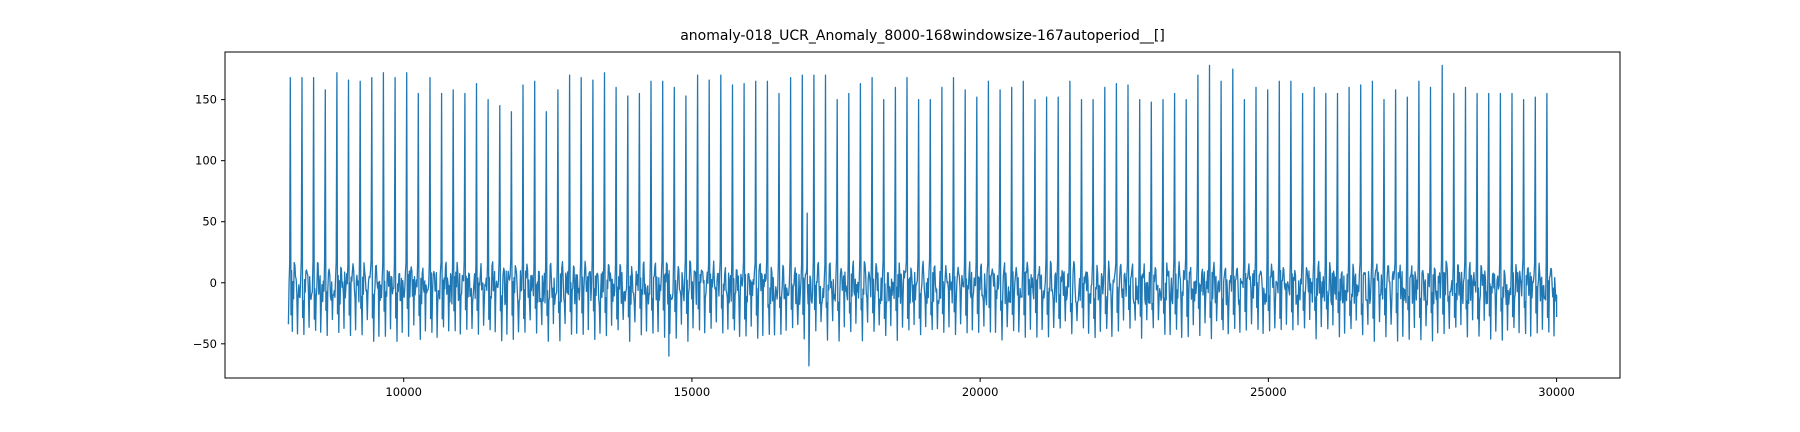 This screenshot has width=1800, height=432. I want to click on x-tick-label: 30000, so click(1556, 392).